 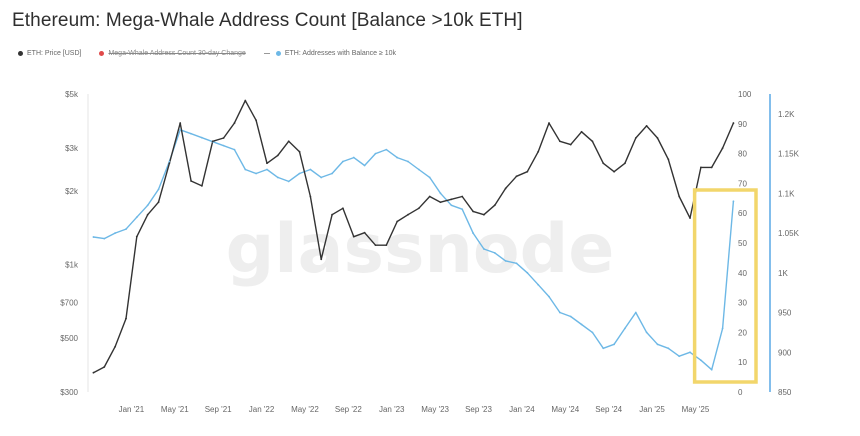 I want to click on middle-y-tick-label: 0, so click(x=740, y=392).